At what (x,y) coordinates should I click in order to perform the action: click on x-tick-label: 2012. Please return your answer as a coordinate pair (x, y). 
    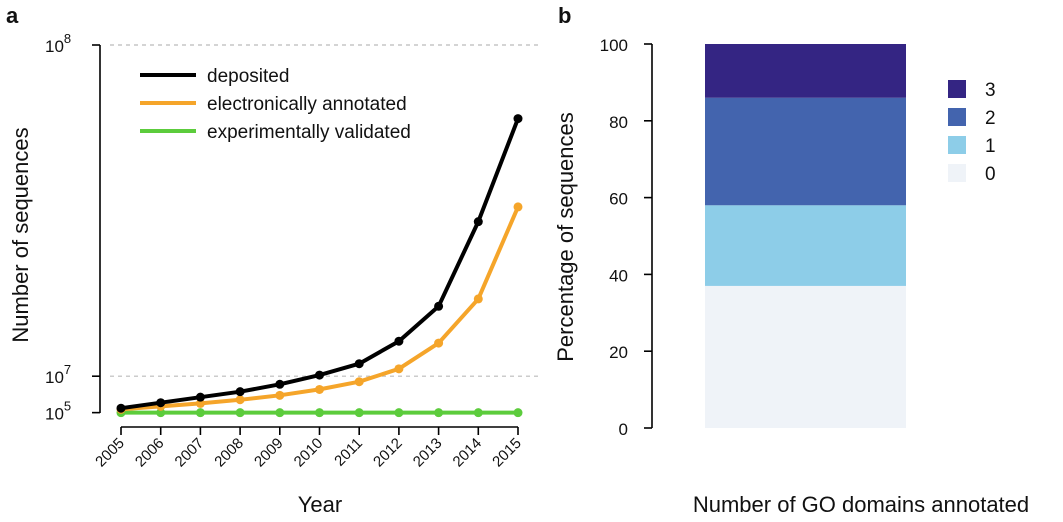
    Looking at the image, I should click on (388, 453).